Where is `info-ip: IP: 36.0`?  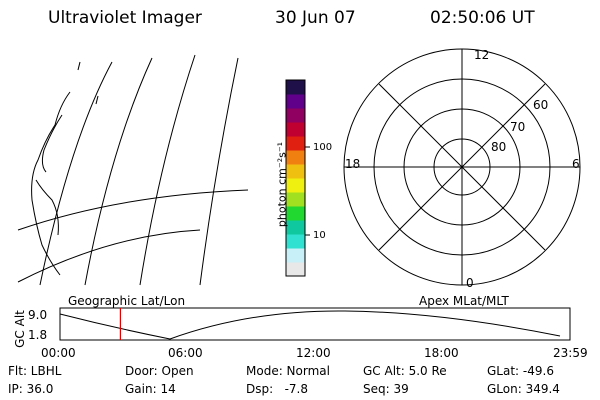 info-ip: IP: 36.0 is located at coordinates (31, 389).